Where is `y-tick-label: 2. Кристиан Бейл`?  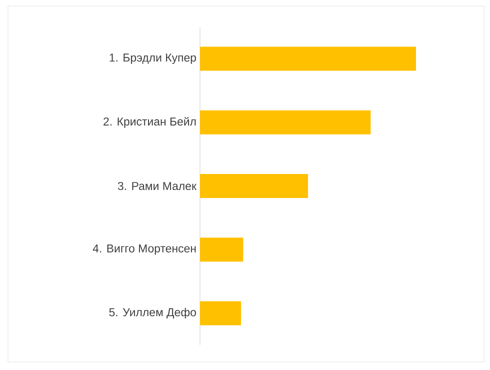
y-tick-label: 2. Кристиан Бейл is located at coordinates (150, 122).